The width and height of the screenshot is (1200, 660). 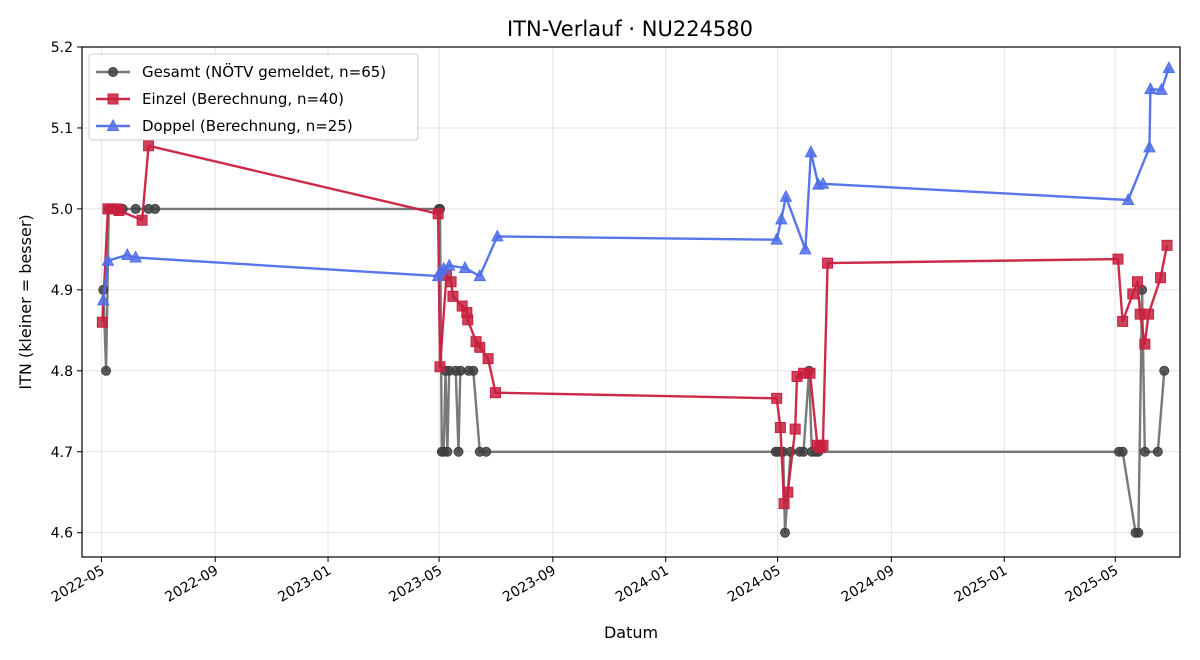 I want to click on x-tick-label: 2024-09, so click(x=868, y=584).